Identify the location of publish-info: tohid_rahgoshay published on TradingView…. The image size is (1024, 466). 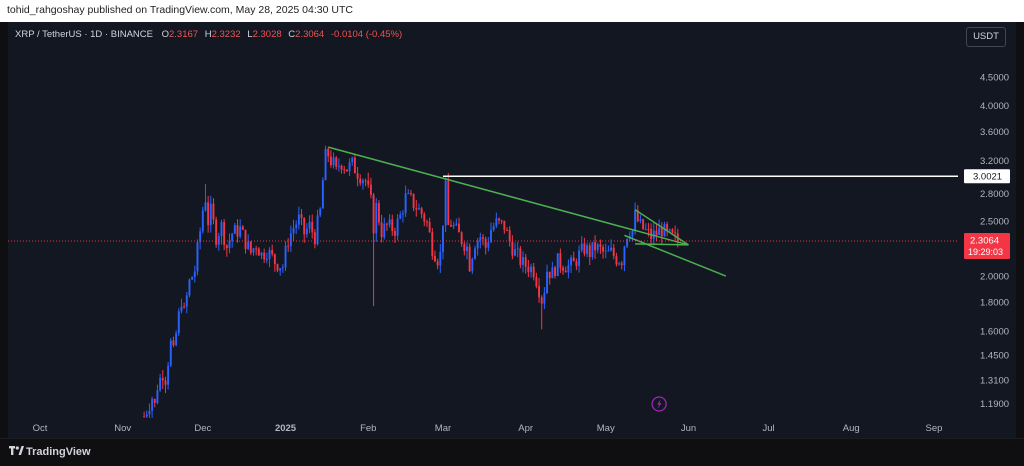
(180, 10).